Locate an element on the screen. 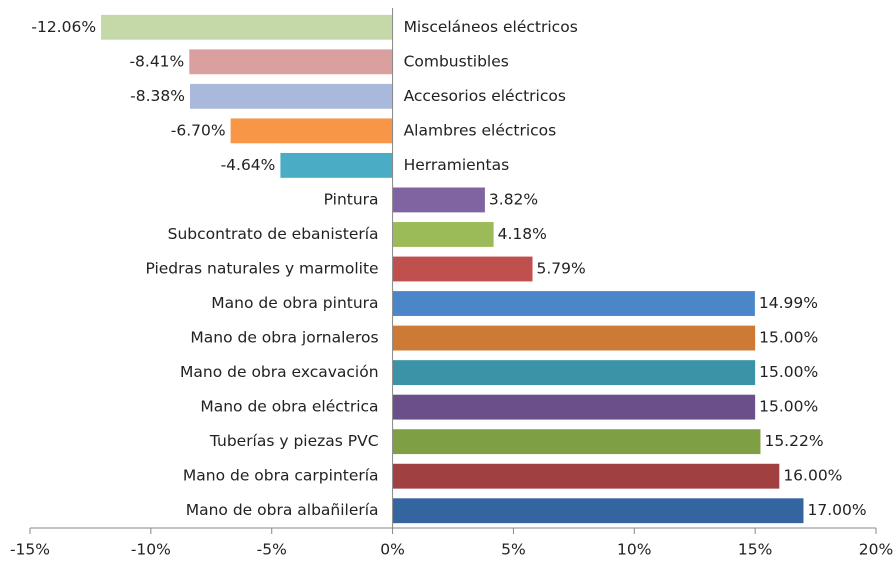 Image resolution: width=896 pixels, height=561 pixels. category-label: Accesorios eléctricos is located at coordinates (485, 96).